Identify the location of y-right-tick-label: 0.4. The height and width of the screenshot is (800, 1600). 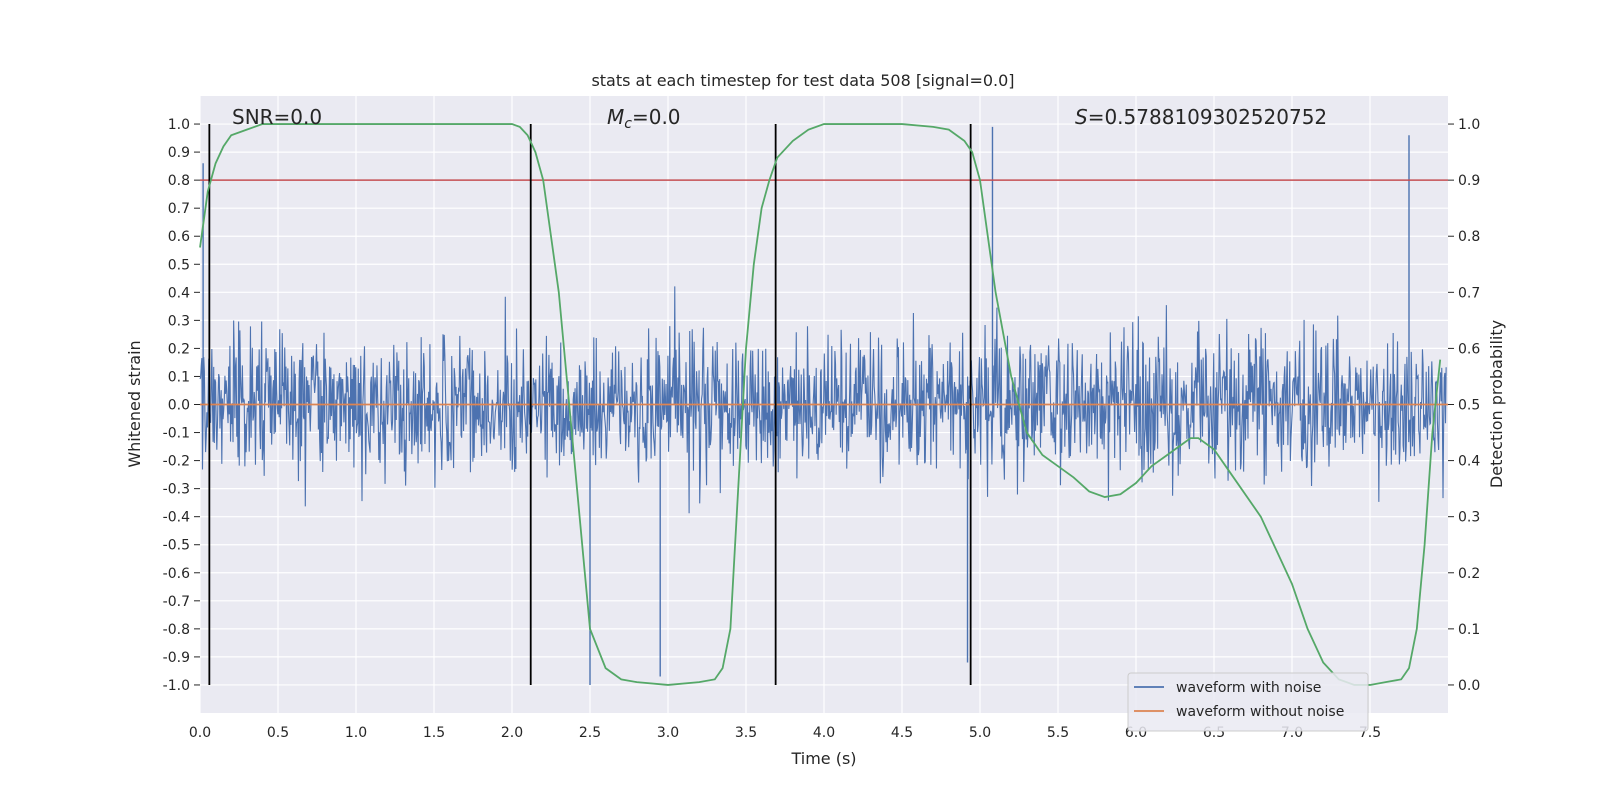
(1469, 462).